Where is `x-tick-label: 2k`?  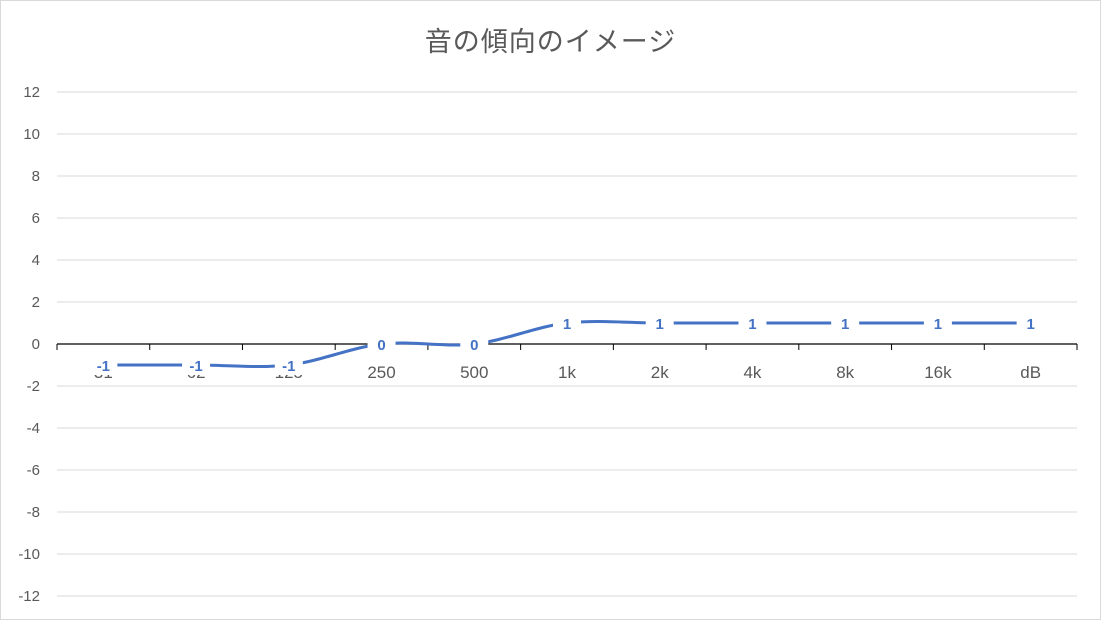 x-tick-label: 2k is located at coordinates (660, 372).